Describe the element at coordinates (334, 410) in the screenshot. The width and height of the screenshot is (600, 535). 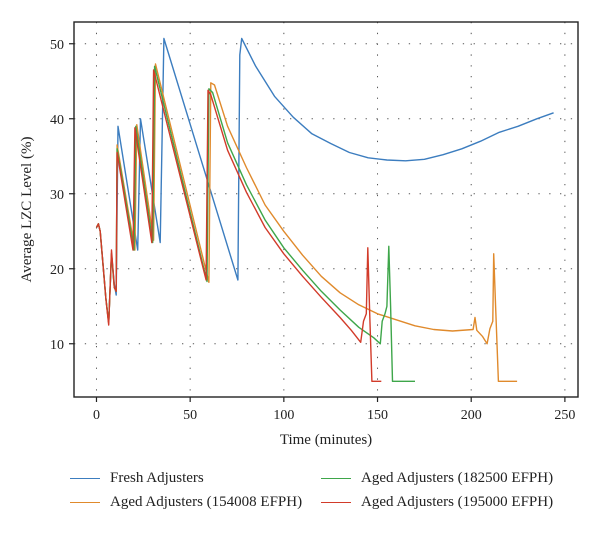
I see `x-axis-ticks: 0 50 100 150 200 250` at that location.